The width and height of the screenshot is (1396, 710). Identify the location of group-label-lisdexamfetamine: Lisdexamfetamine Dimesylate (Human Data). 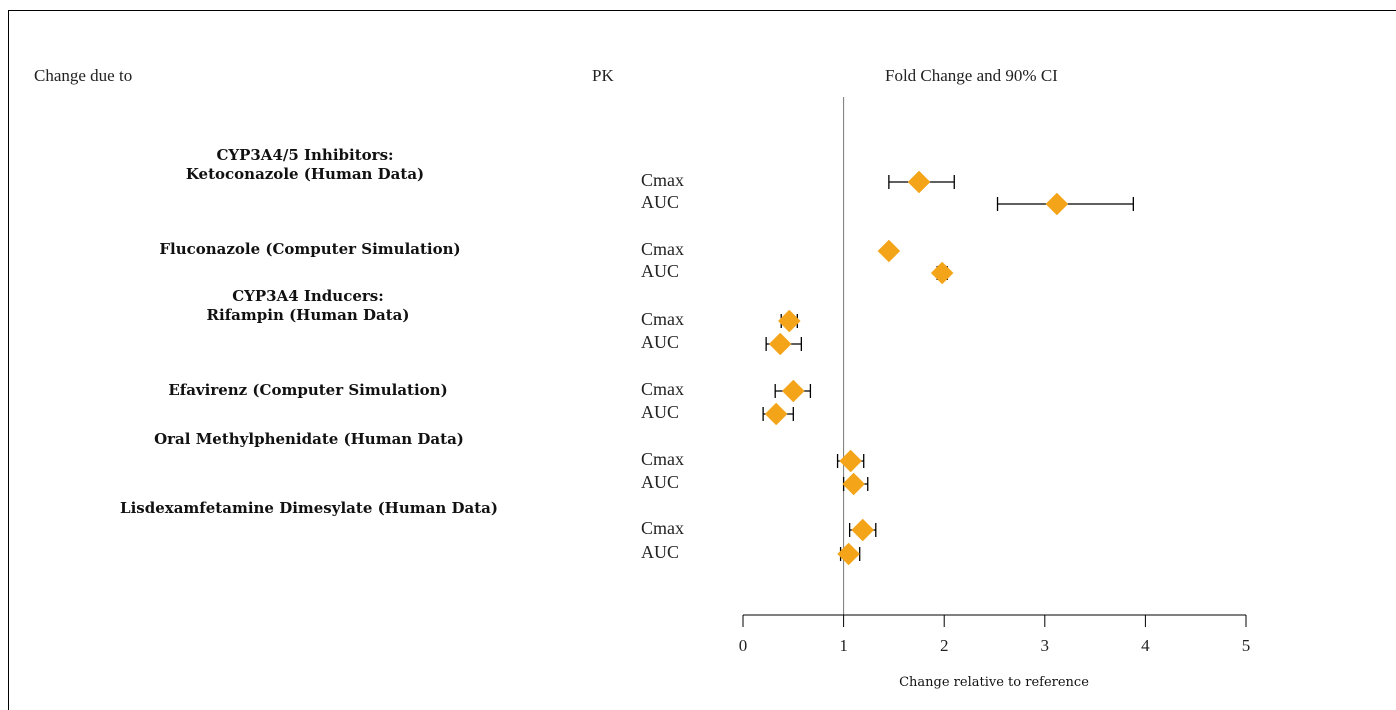
(309, 508).